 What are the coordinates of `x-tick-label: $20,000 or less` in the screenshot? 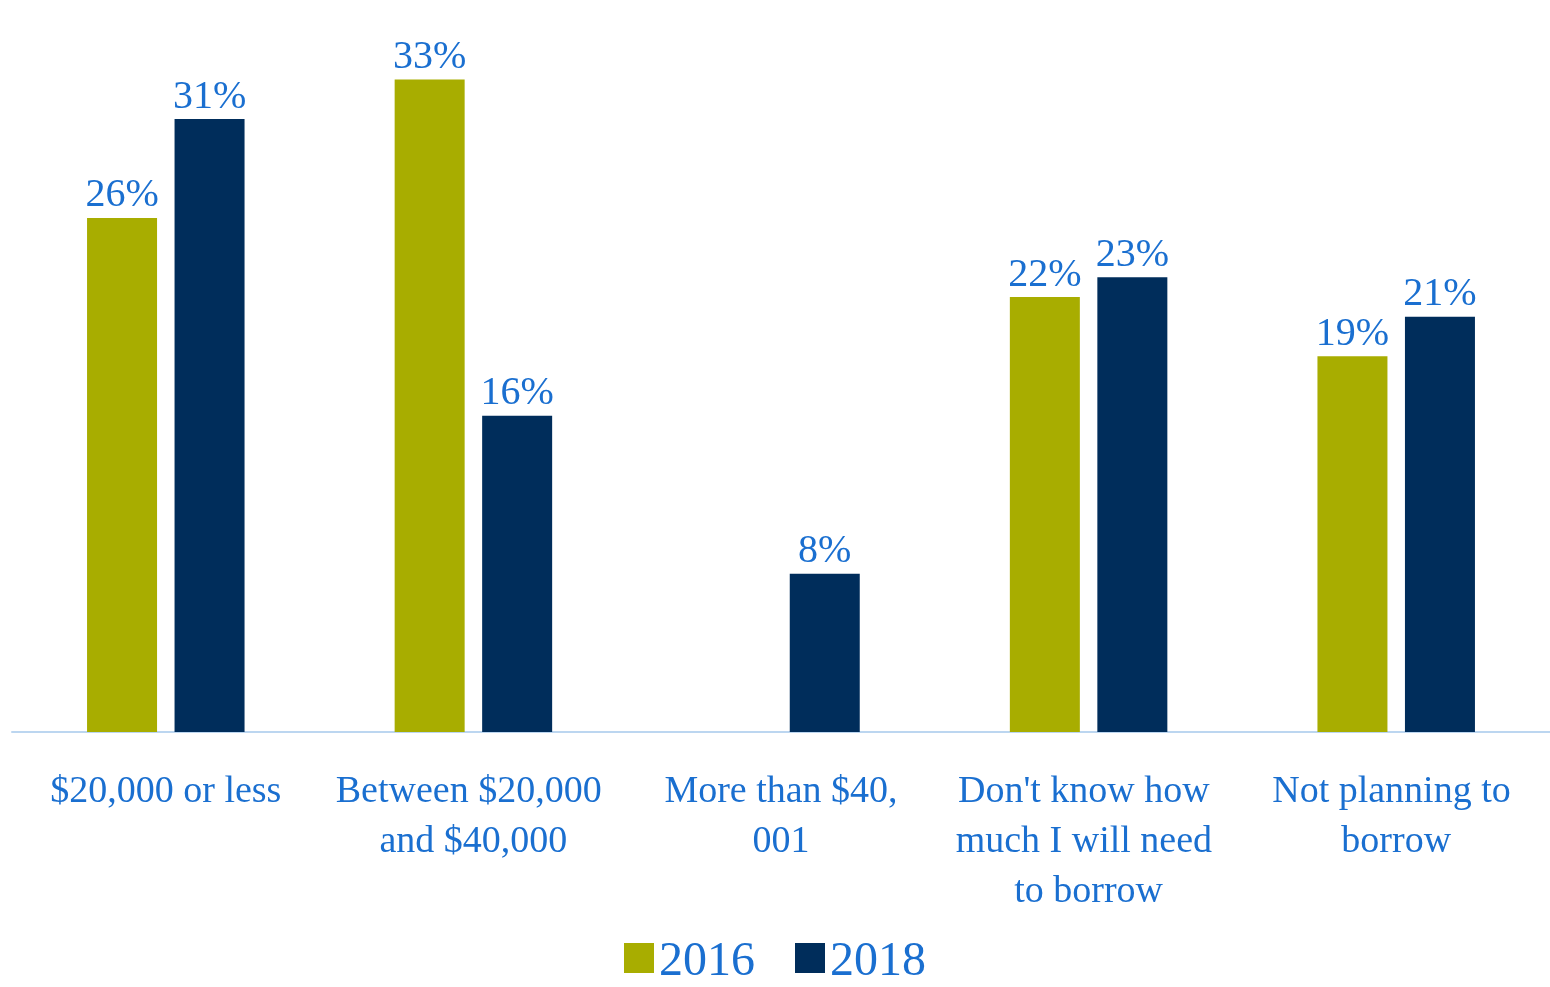 It's located at (166, 789).